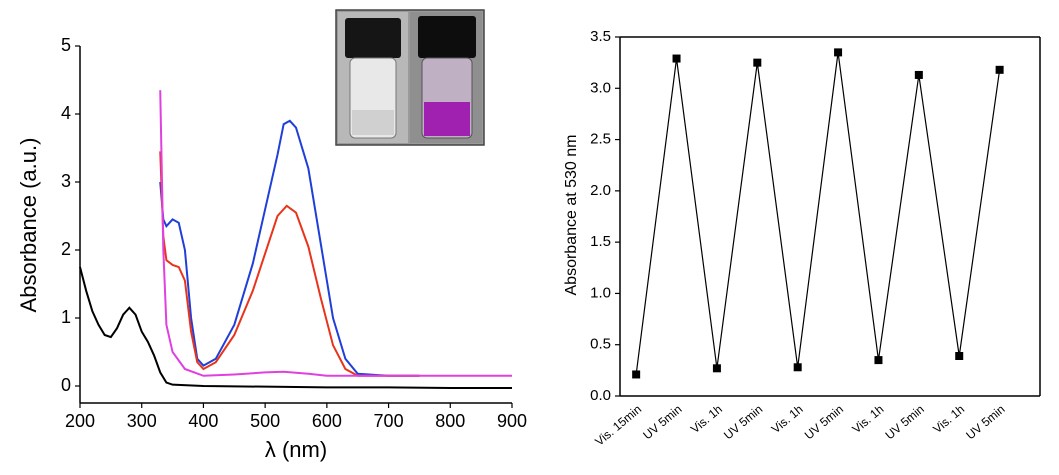 This screenshot has width=1059, height=475. Describe the element at coordinates (28, 225) in the screenshot. I see `y-axis-title: Absorbance (a.u.)` at that location.